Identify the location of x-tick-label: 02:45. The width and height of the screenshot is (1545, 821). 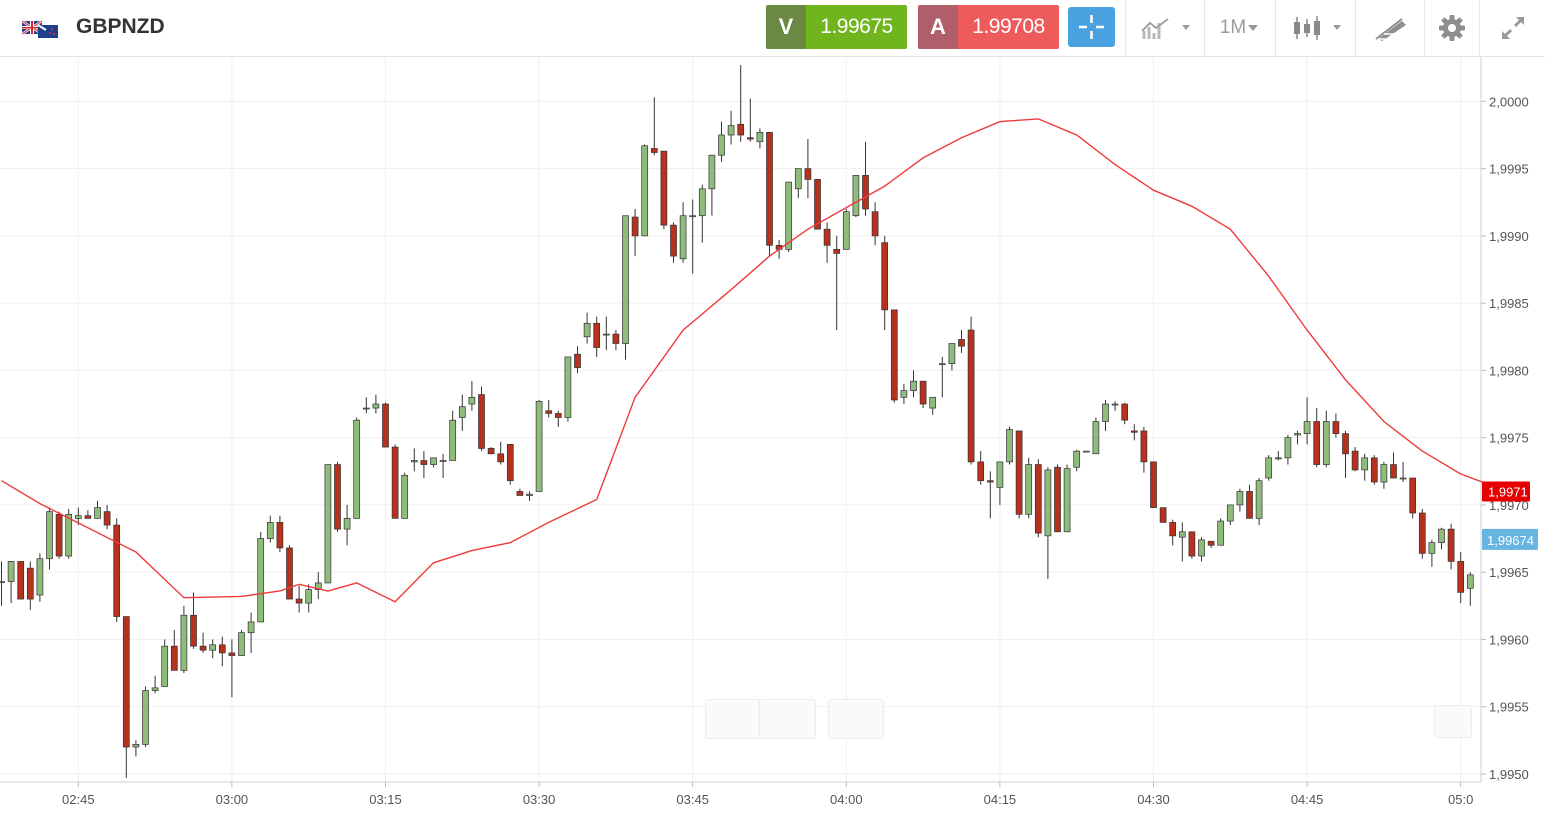
(78, 799).